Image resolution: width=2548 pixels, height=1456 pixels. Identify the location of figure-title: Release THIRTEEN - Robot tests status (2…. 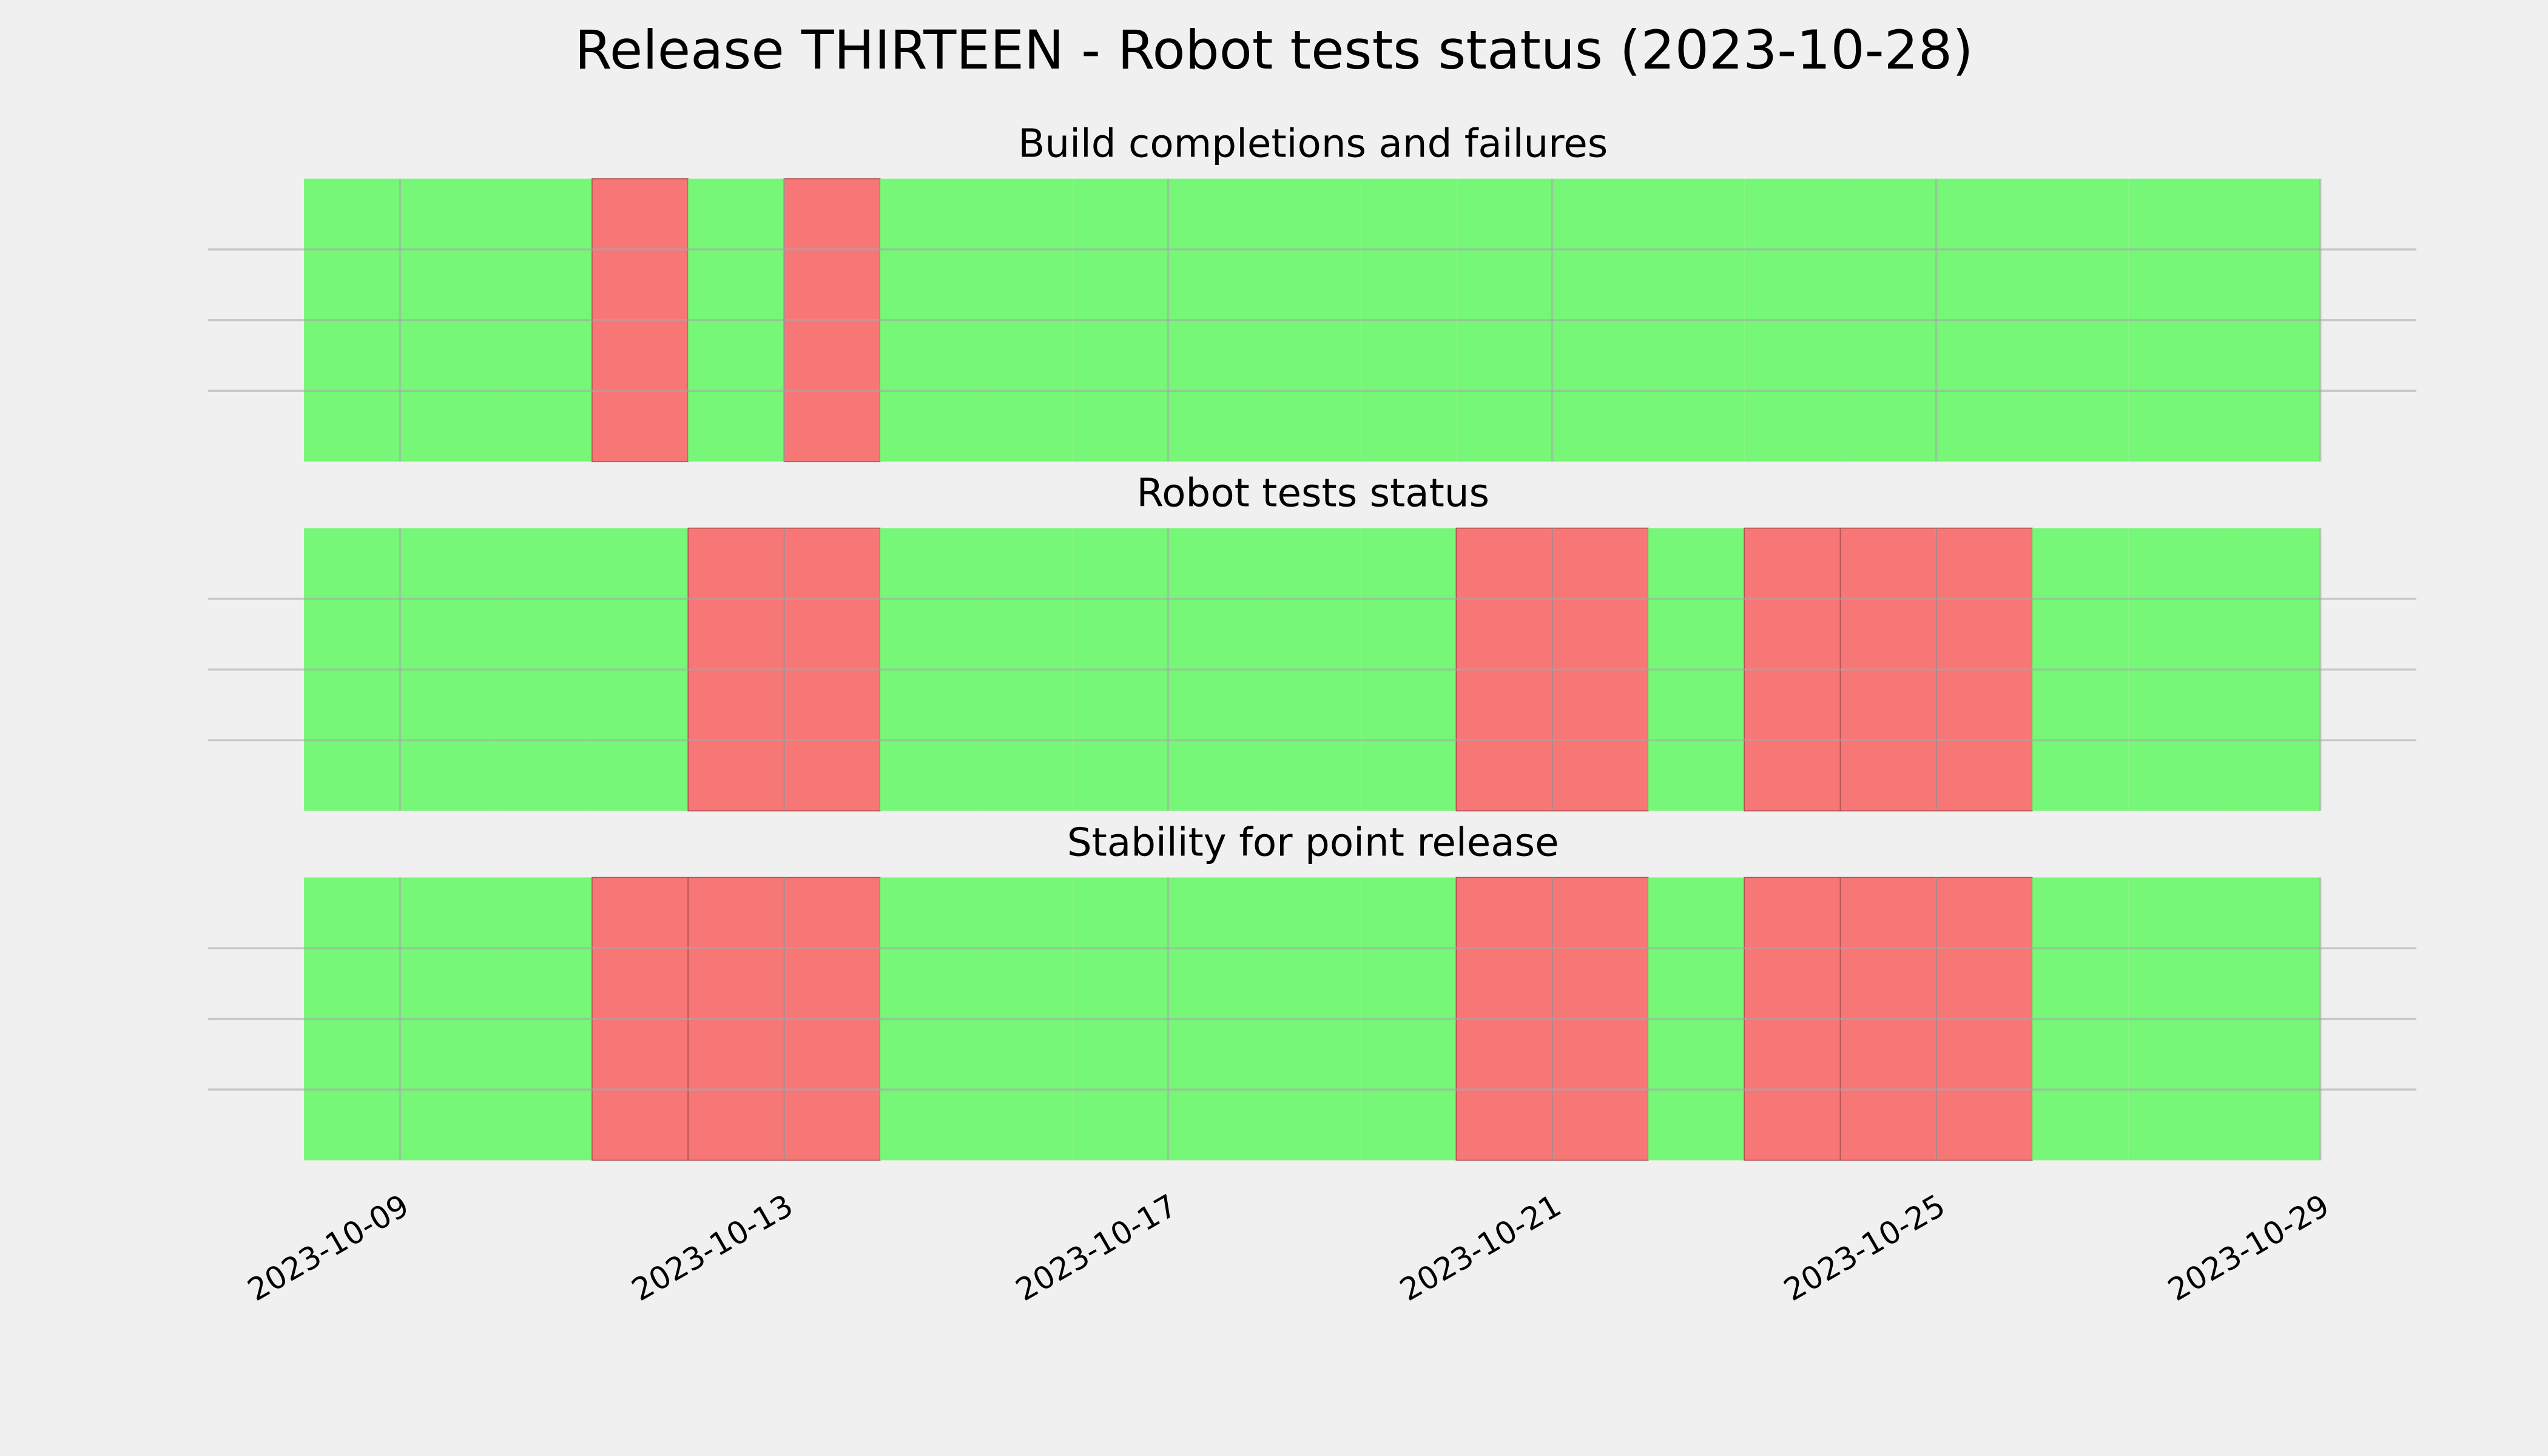
(1274, 50).